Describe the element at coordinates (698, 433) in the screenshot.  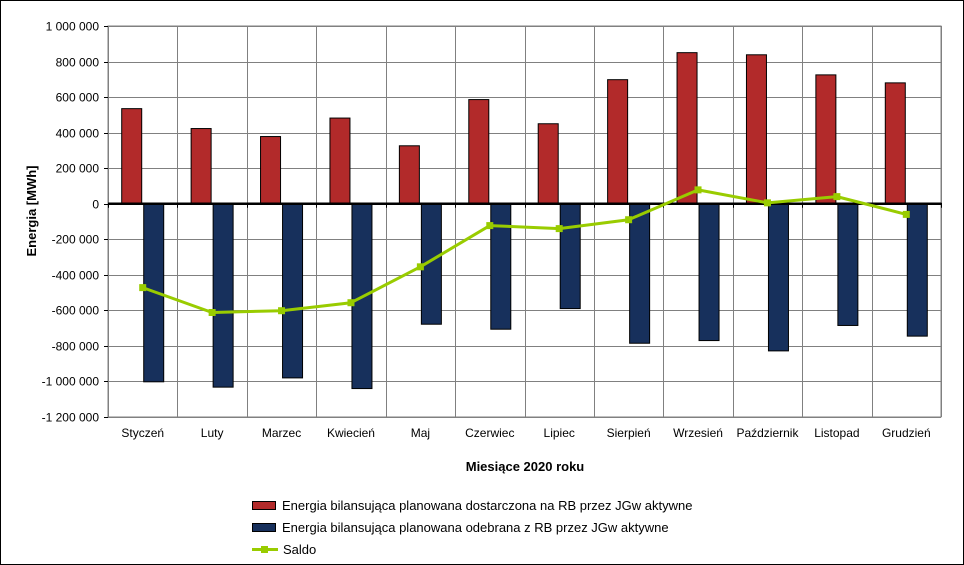
I see `x-tick-label: Wrzesień` at that location.